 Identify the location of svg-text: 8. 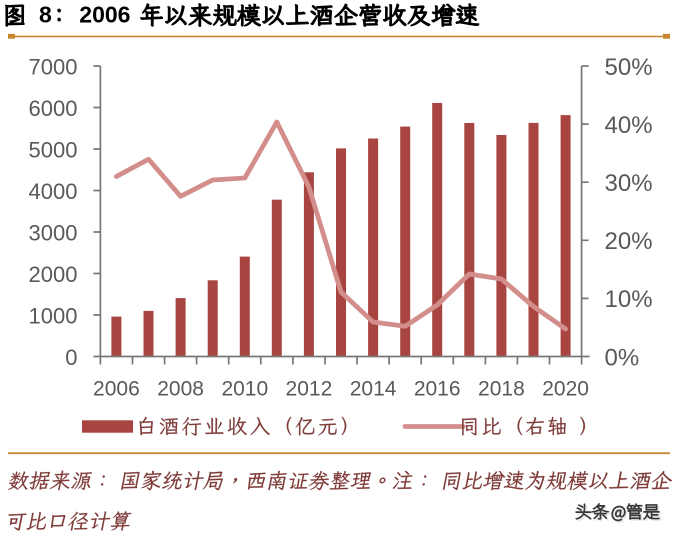
(45, 14).